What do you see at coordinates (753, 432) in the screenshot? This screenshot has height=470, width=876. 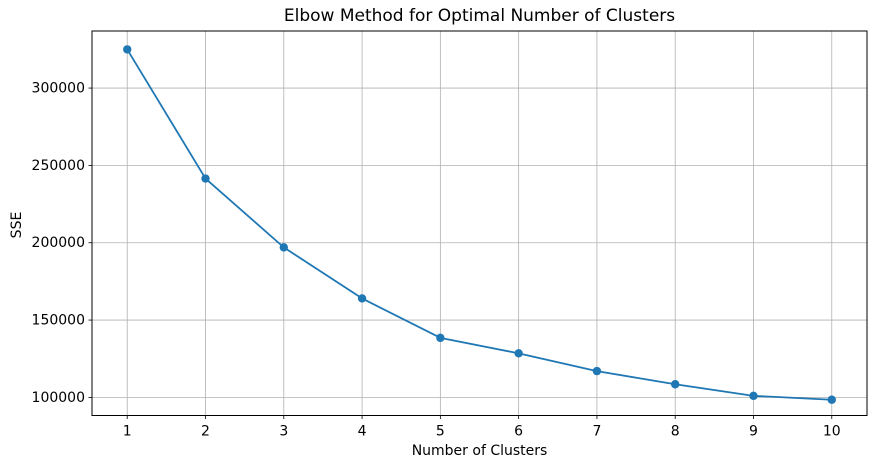 I see `x-tick-label: 9` at bounding box center [753, 432].